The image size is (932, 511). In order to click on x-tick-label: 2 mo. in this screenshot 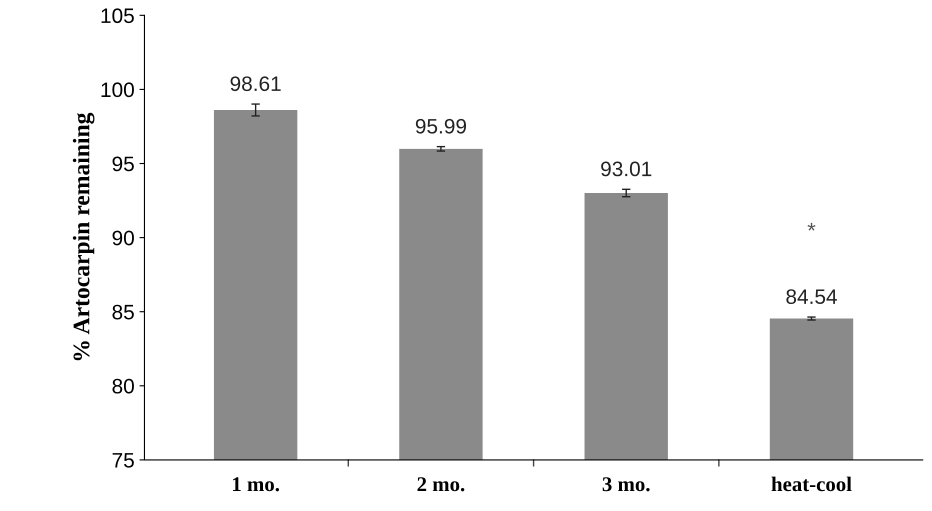, I will do `click(441, 484)`.